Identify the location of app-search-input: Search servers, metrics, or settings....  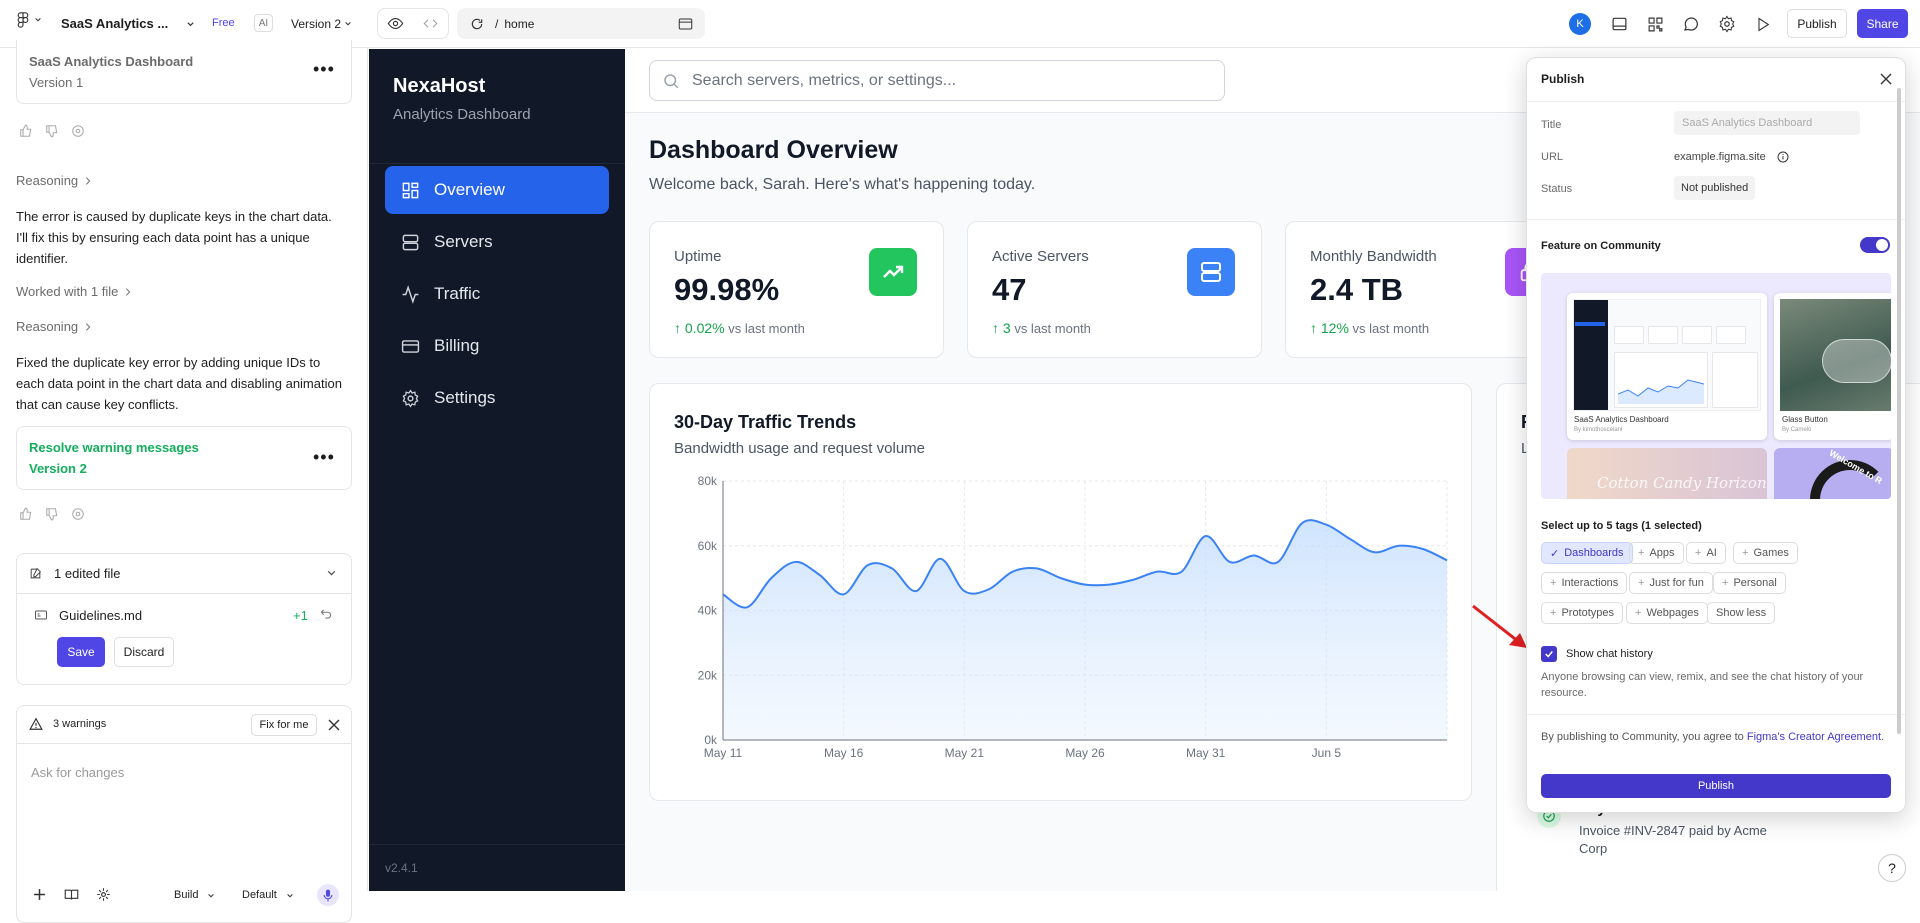
(937, 80).